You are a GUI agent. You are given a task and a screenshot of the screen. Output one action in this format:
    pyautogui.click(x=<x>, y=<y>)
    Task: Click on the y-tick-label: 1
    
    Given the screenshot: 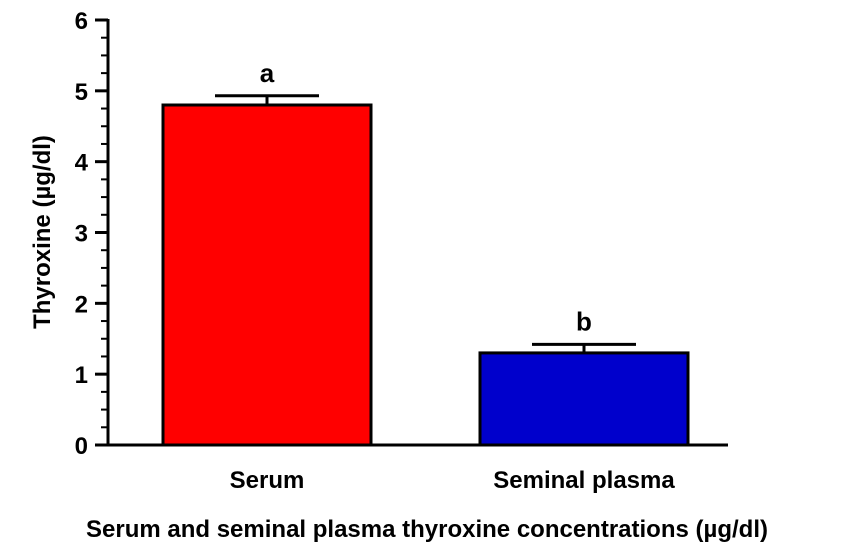 What is the action you would take?
    pyautogui.click(x=81, y=375)
    